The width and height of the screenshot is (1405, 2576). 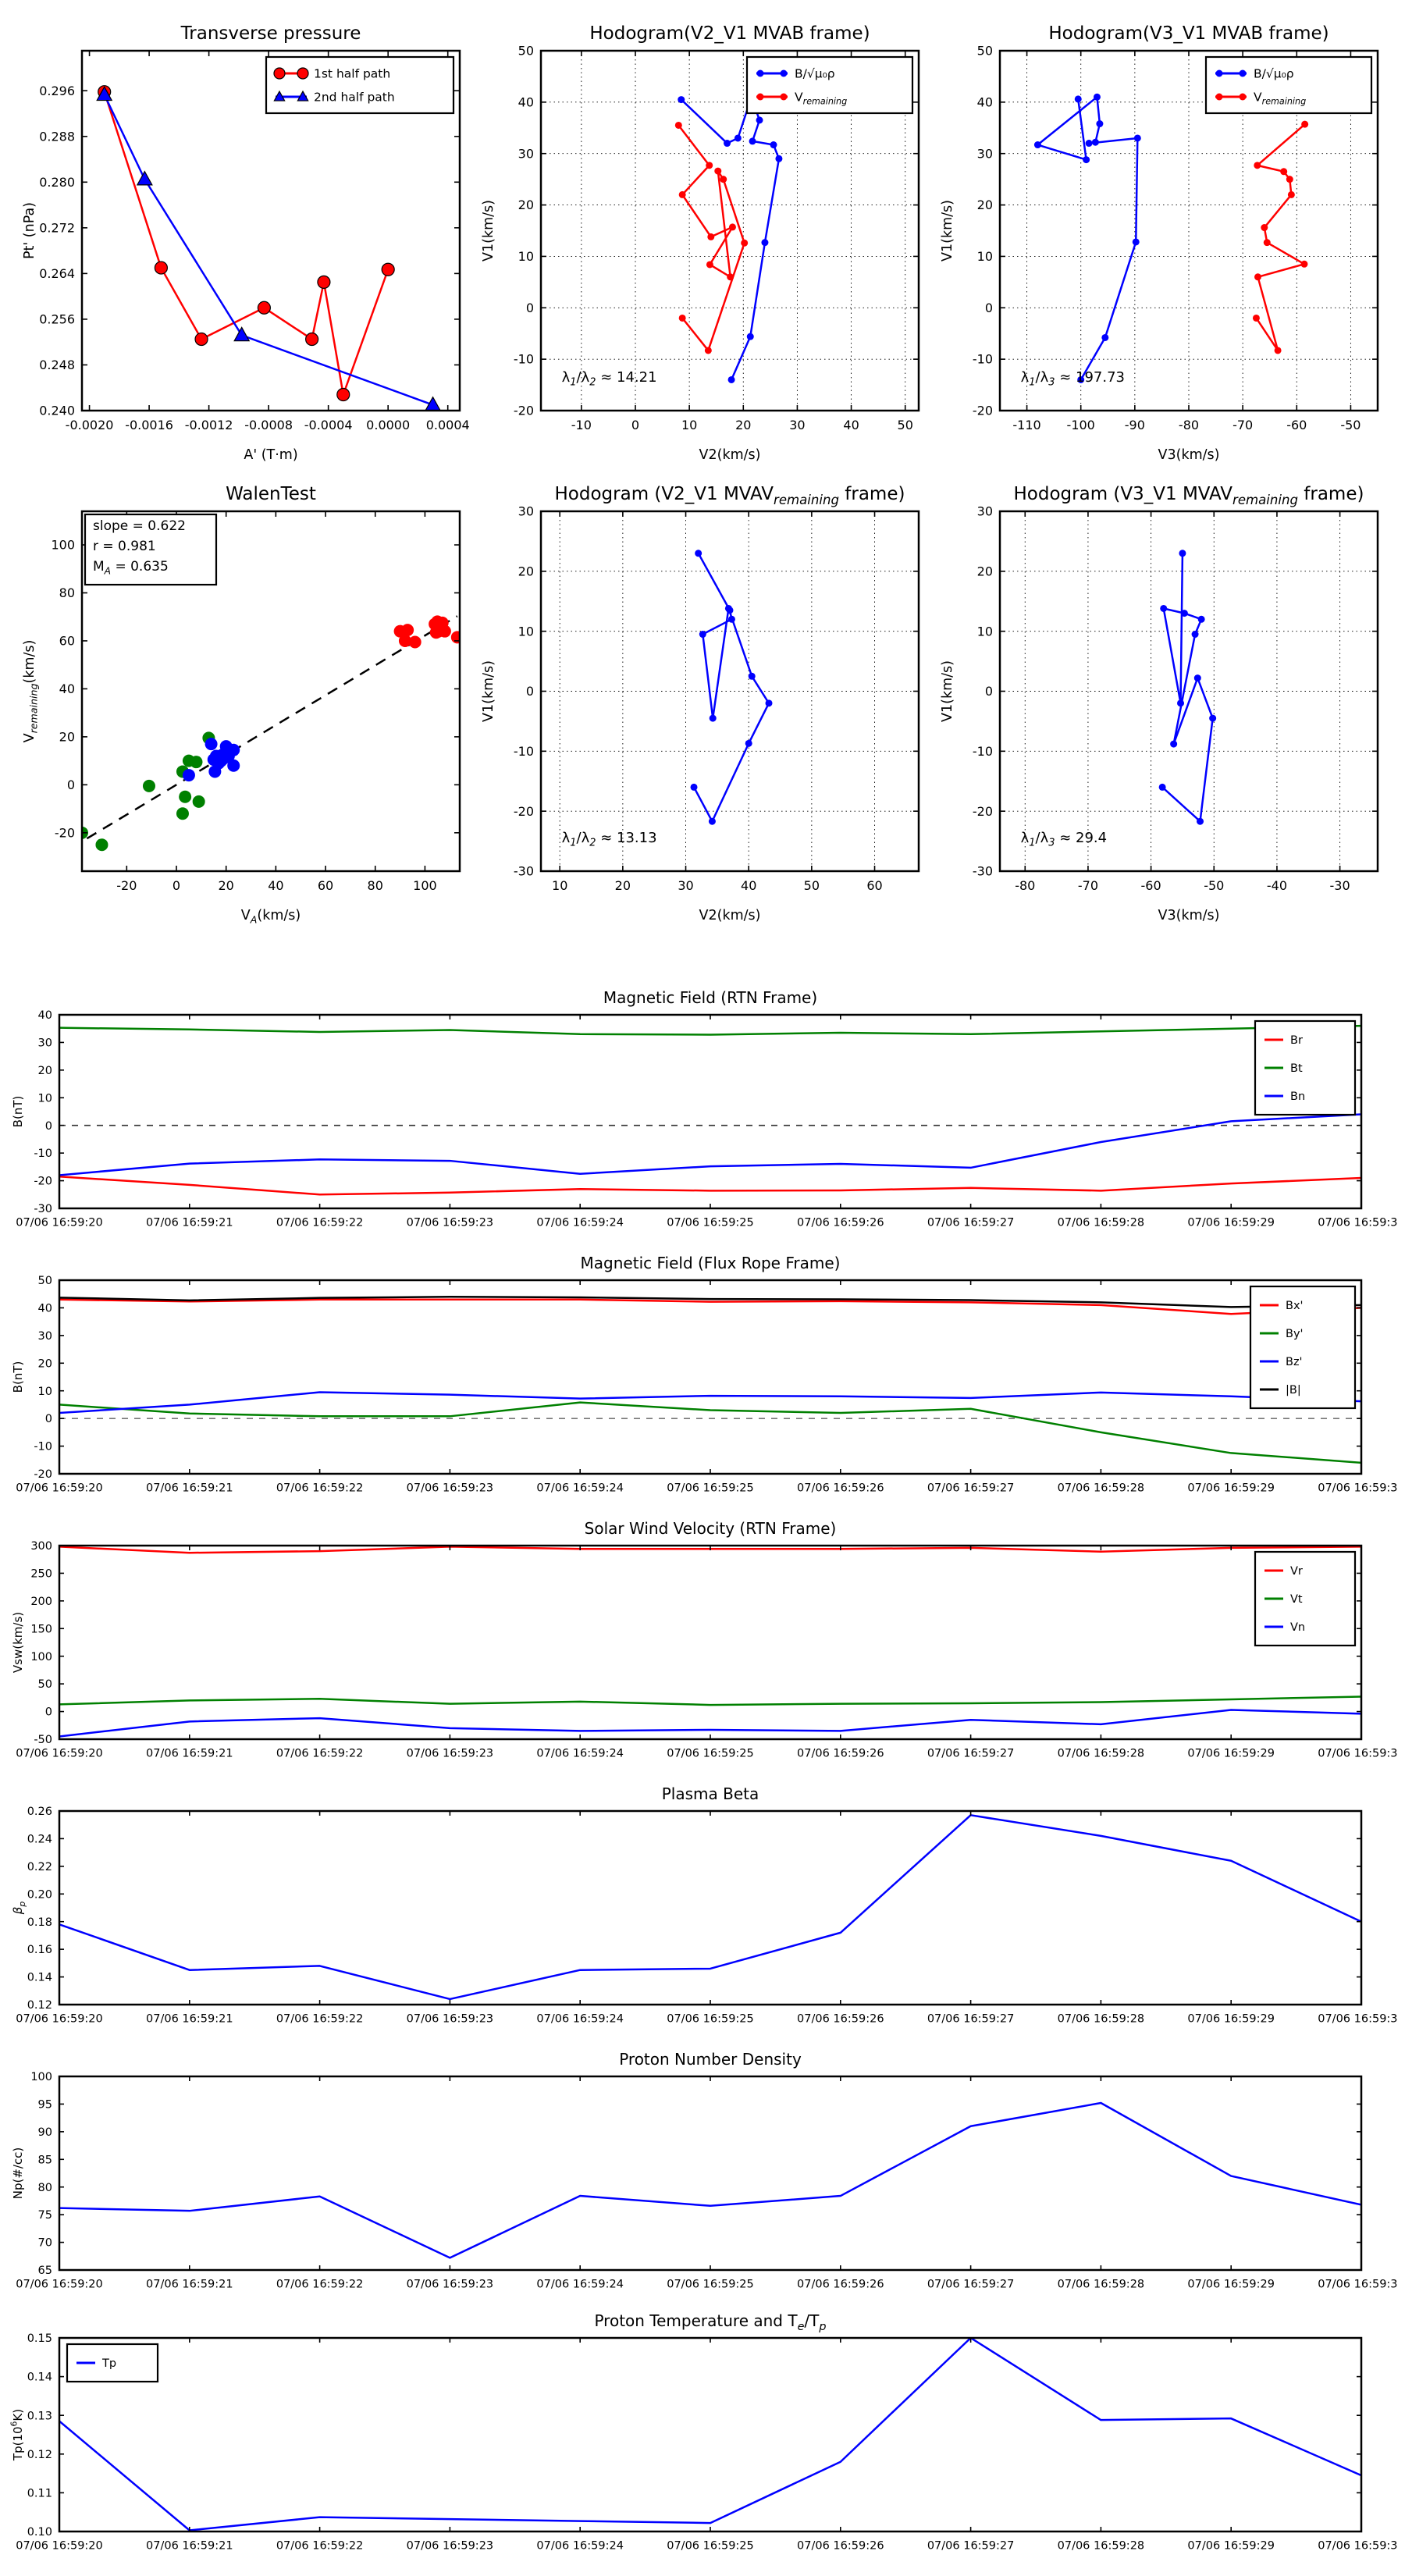 I want to click on legend-label: 2nd half path, so click(x=355, y=97).